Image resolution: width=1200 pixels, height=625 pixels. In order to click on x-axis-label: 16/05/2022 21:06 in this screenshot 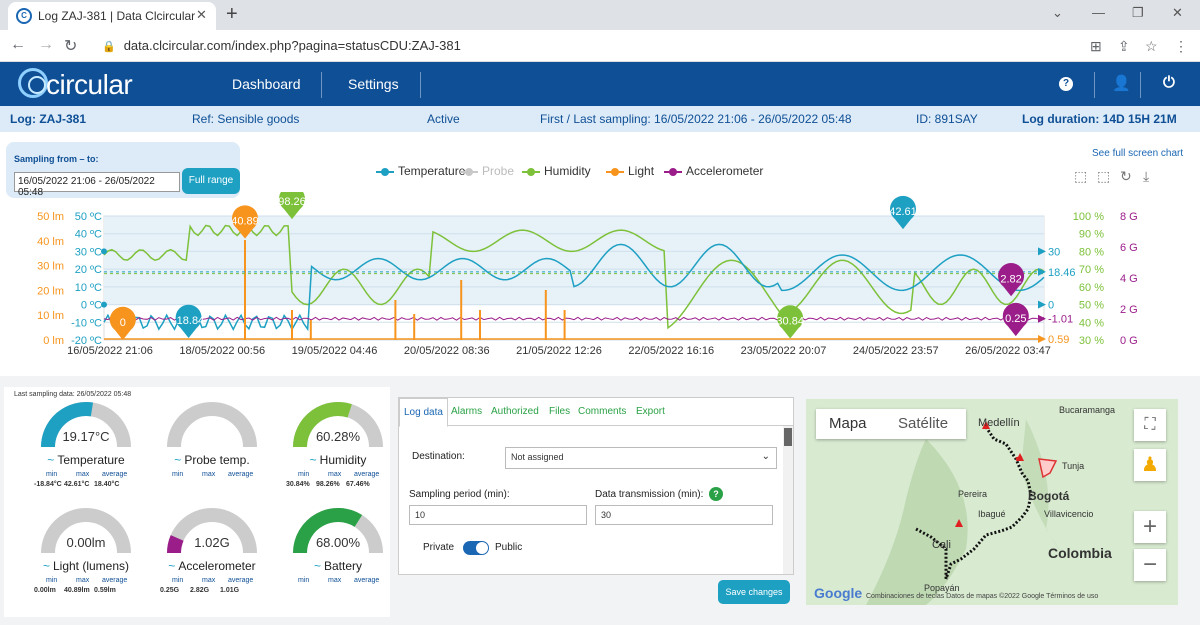, I will do `click(110, 351)`.